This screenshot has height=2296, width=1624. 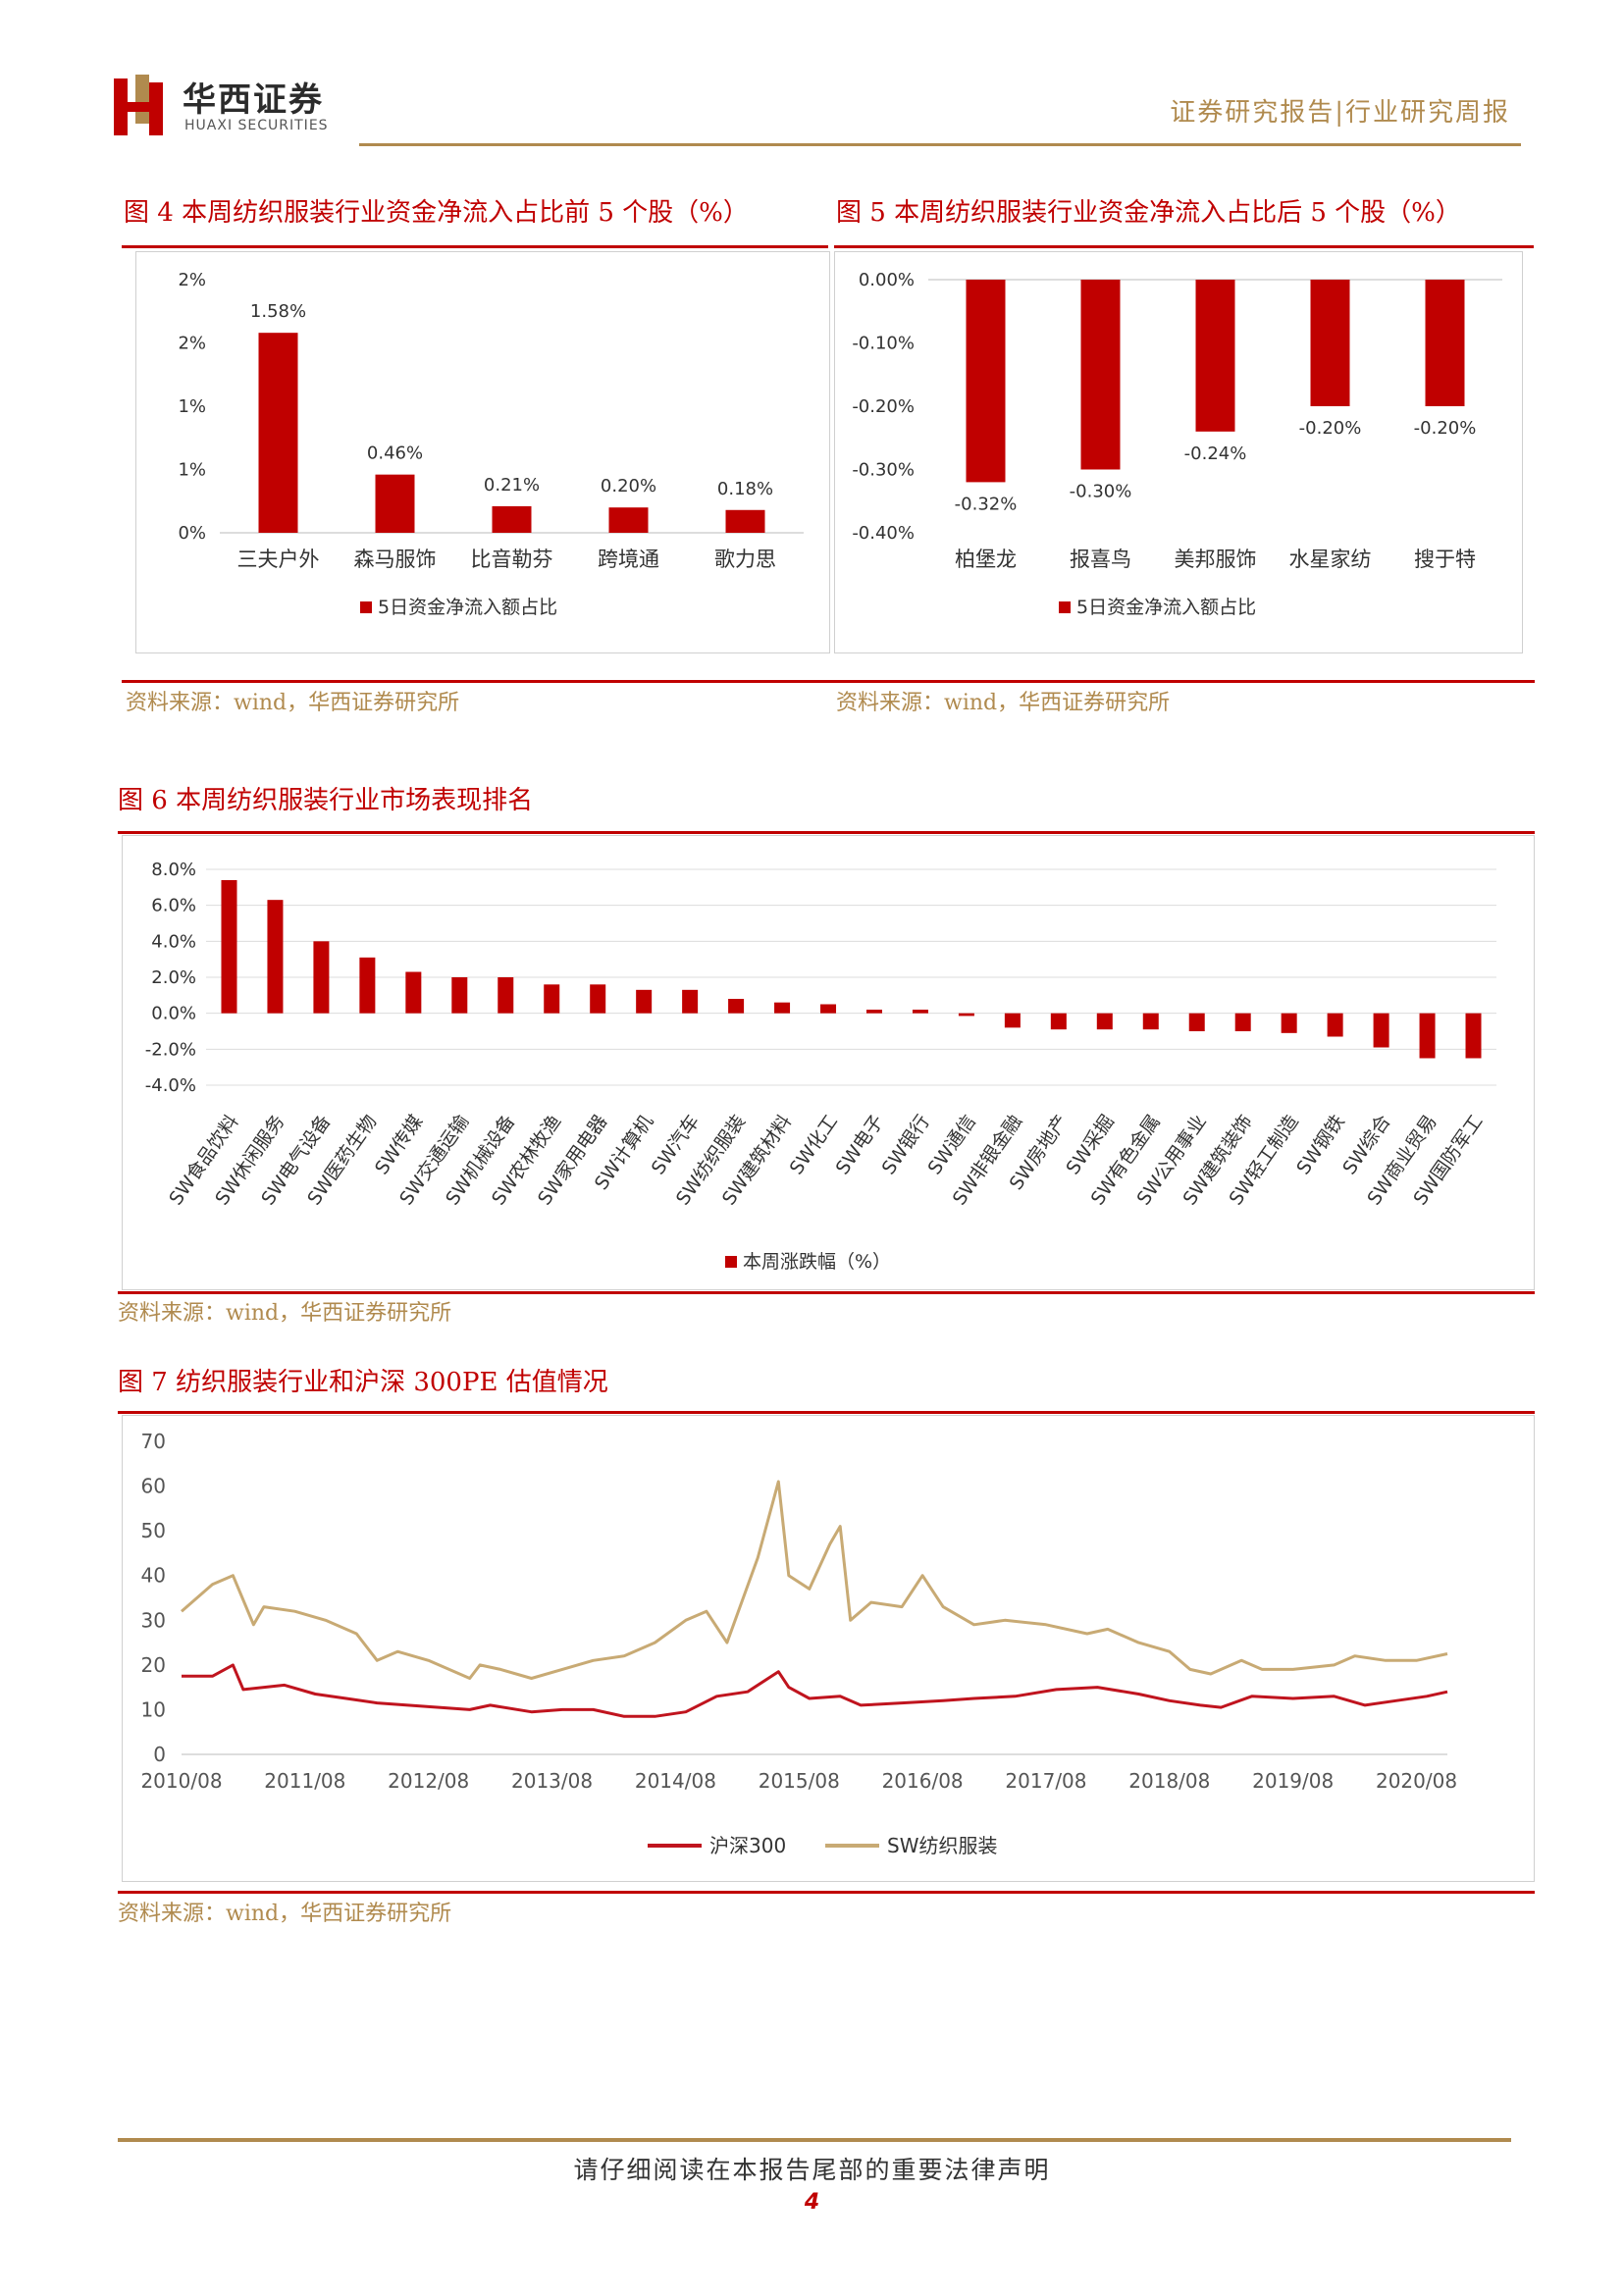 What do you see at coordinates (1148, 213) in the screenshot?
I see `fig5-title: 图 5 本周纺织服装行业资金净流入占比后 5 个股（%）` at bounding box center [1148, 213].